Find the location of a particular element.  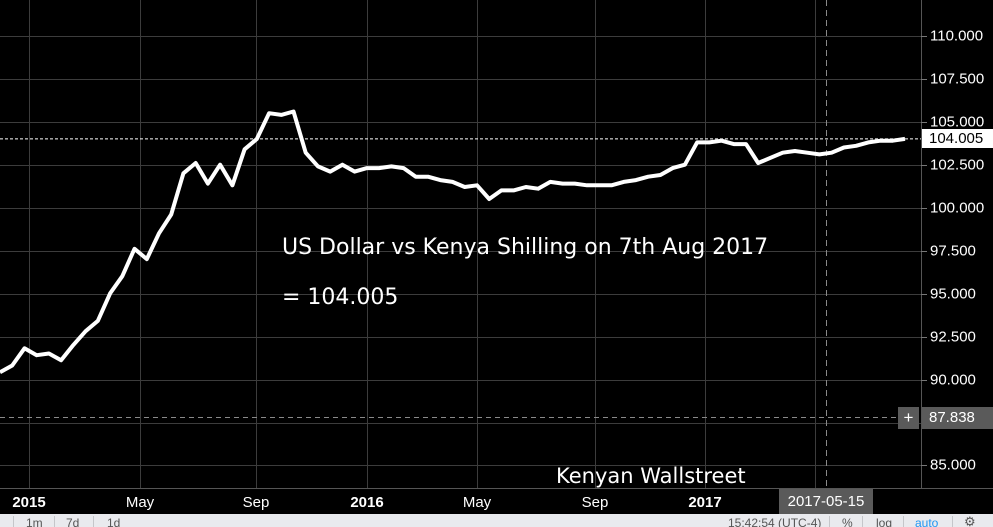

last-price-badge: 104.005 is located at coordinates (957, 139).